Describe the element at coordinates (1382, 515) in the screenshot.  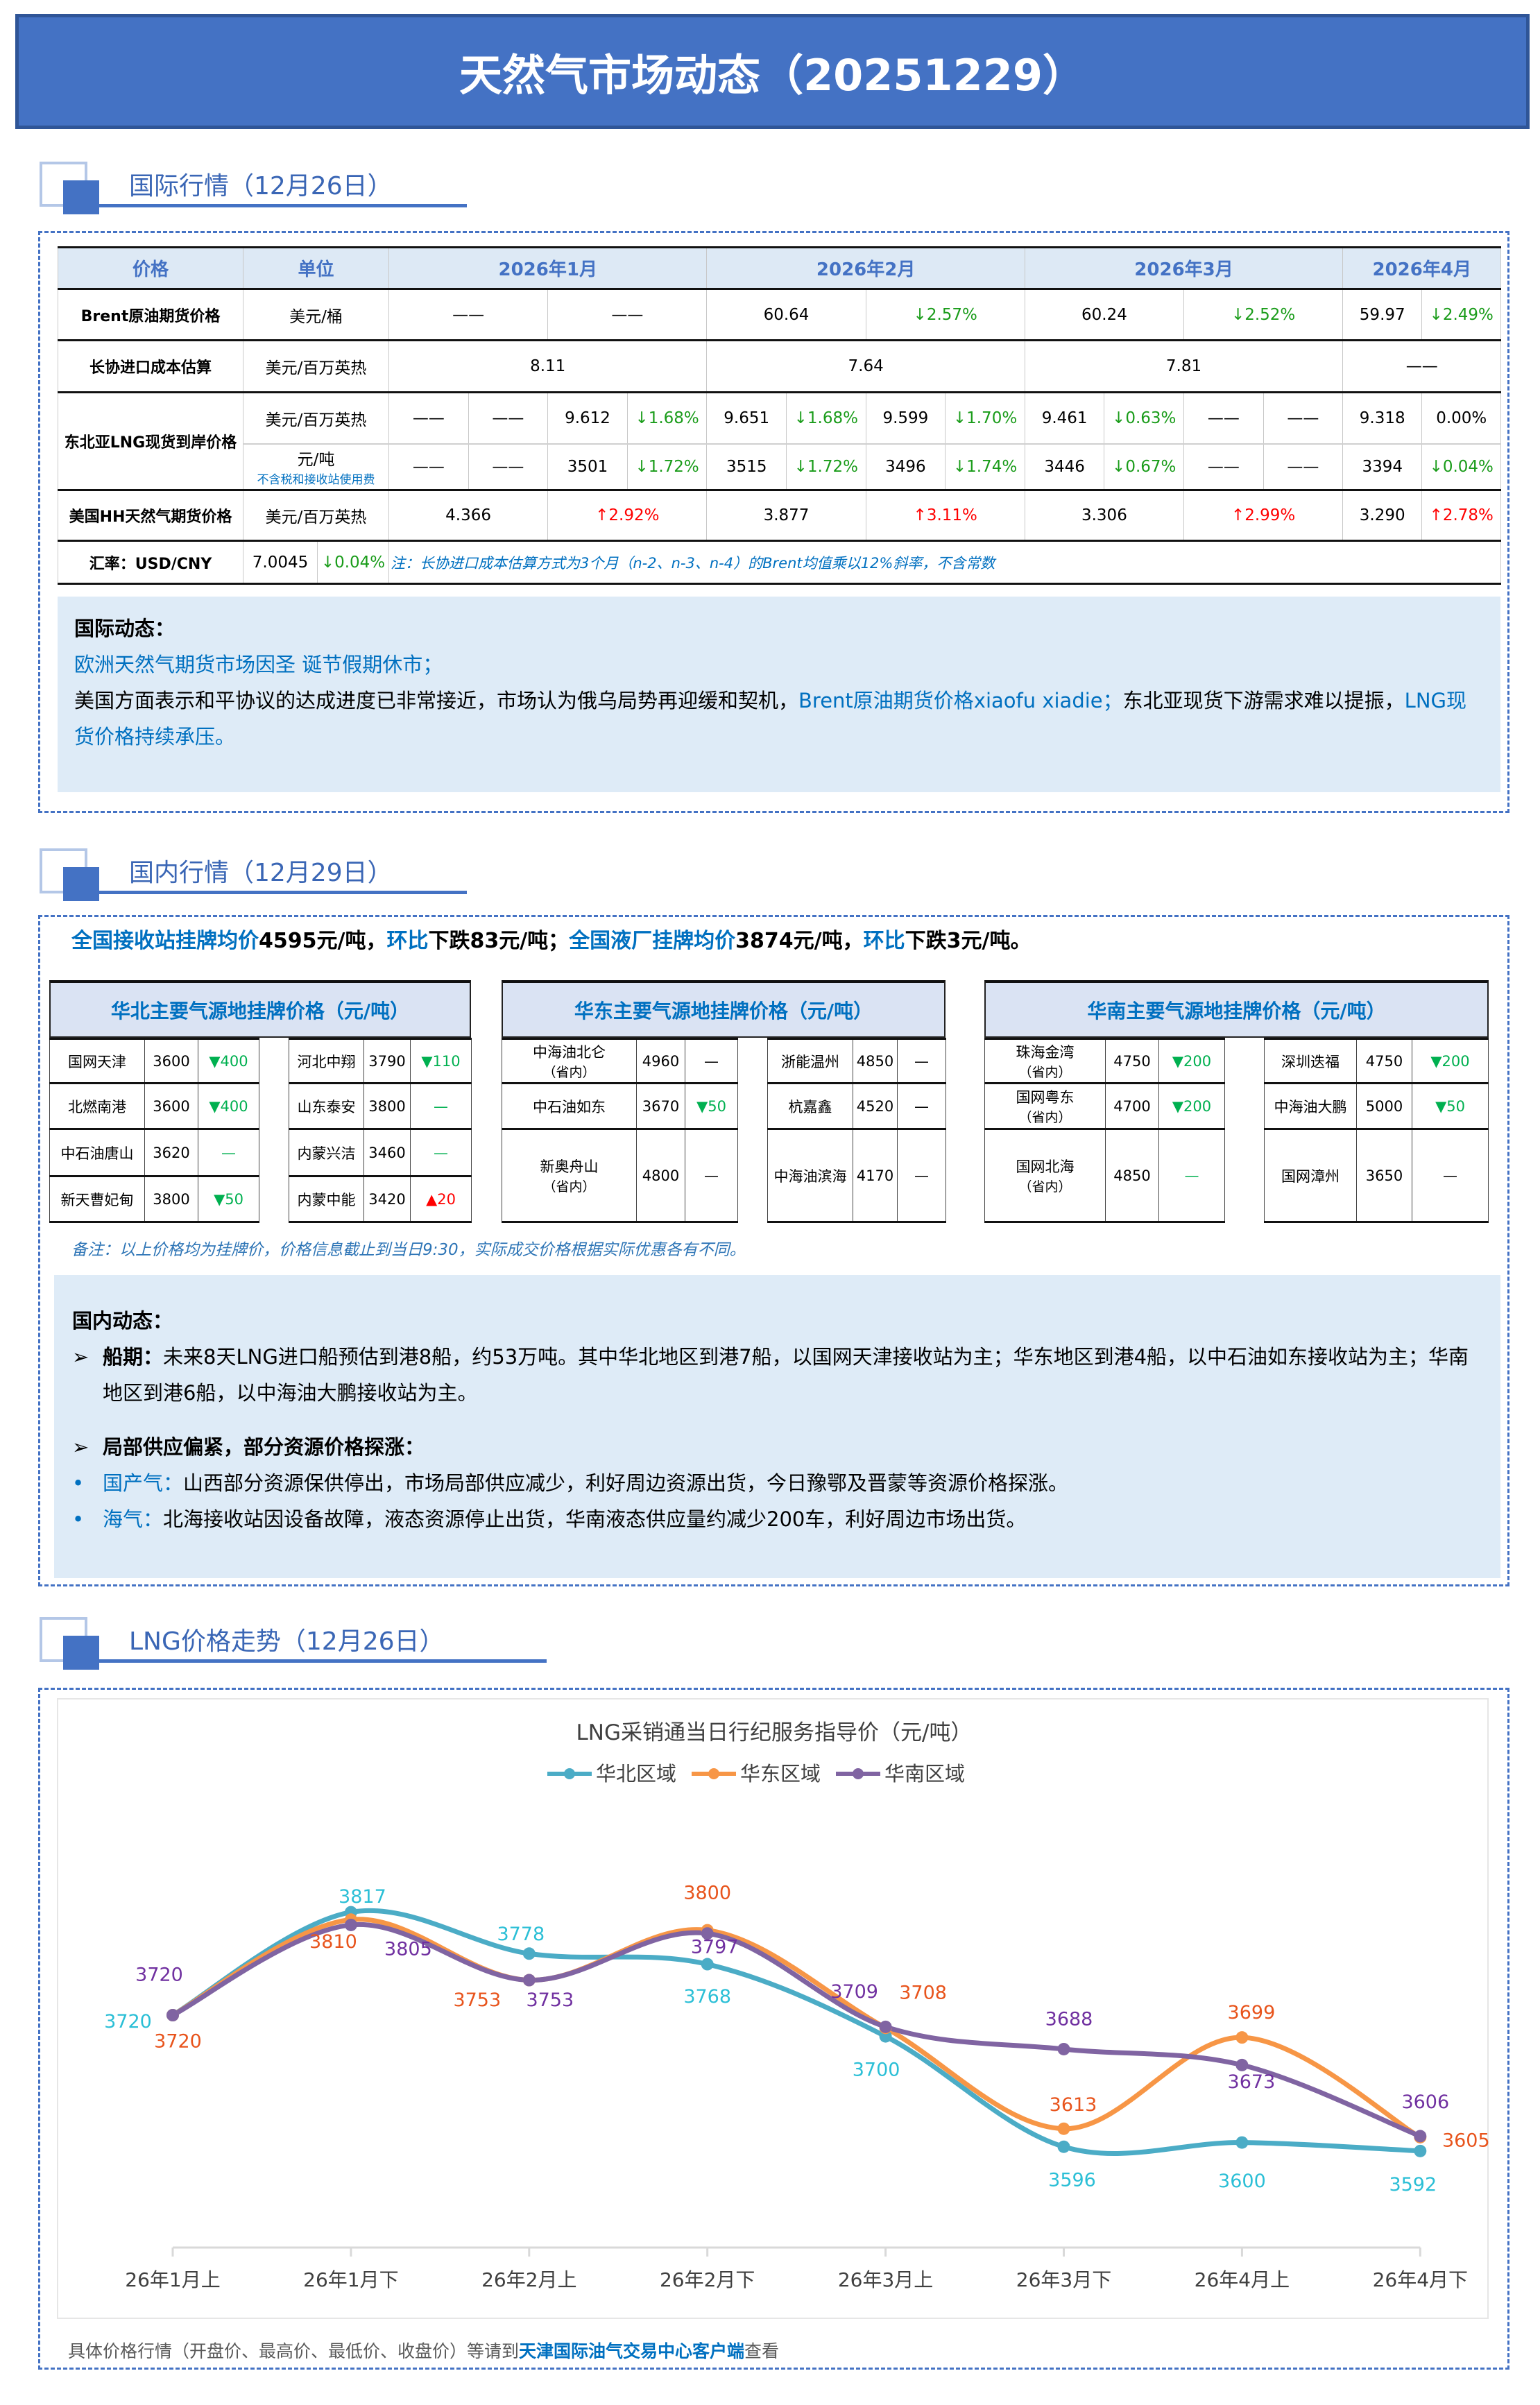
I see `value-cell: 3.290` at that location.